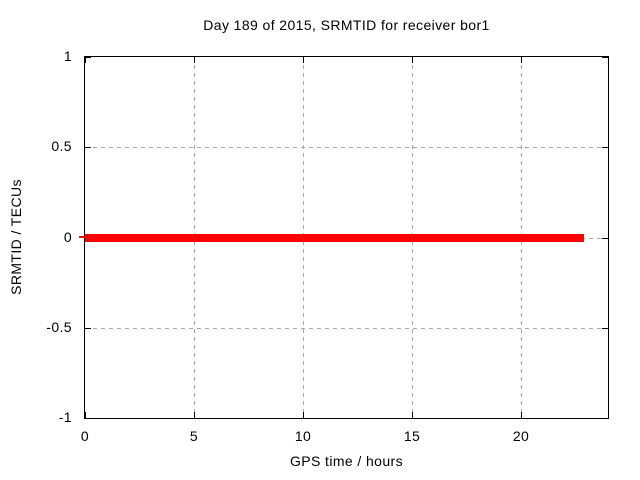 The width and height of the screenshot is (640, 480). Describe the element at coordinates (67, 56) in the screenshot. I see `y-tick-label: 1` at that location.